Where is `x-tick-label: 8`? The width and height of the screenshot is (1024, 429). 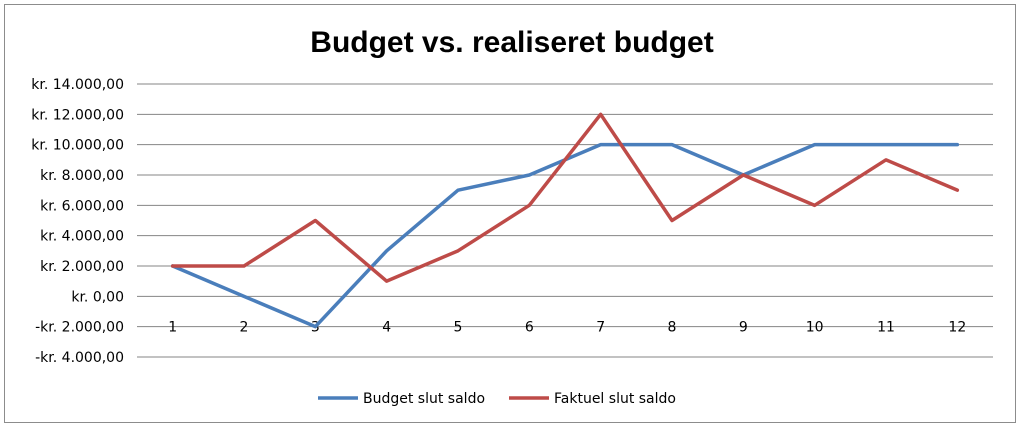 x-tick-label: 8 is located at coordinates (672, 327).